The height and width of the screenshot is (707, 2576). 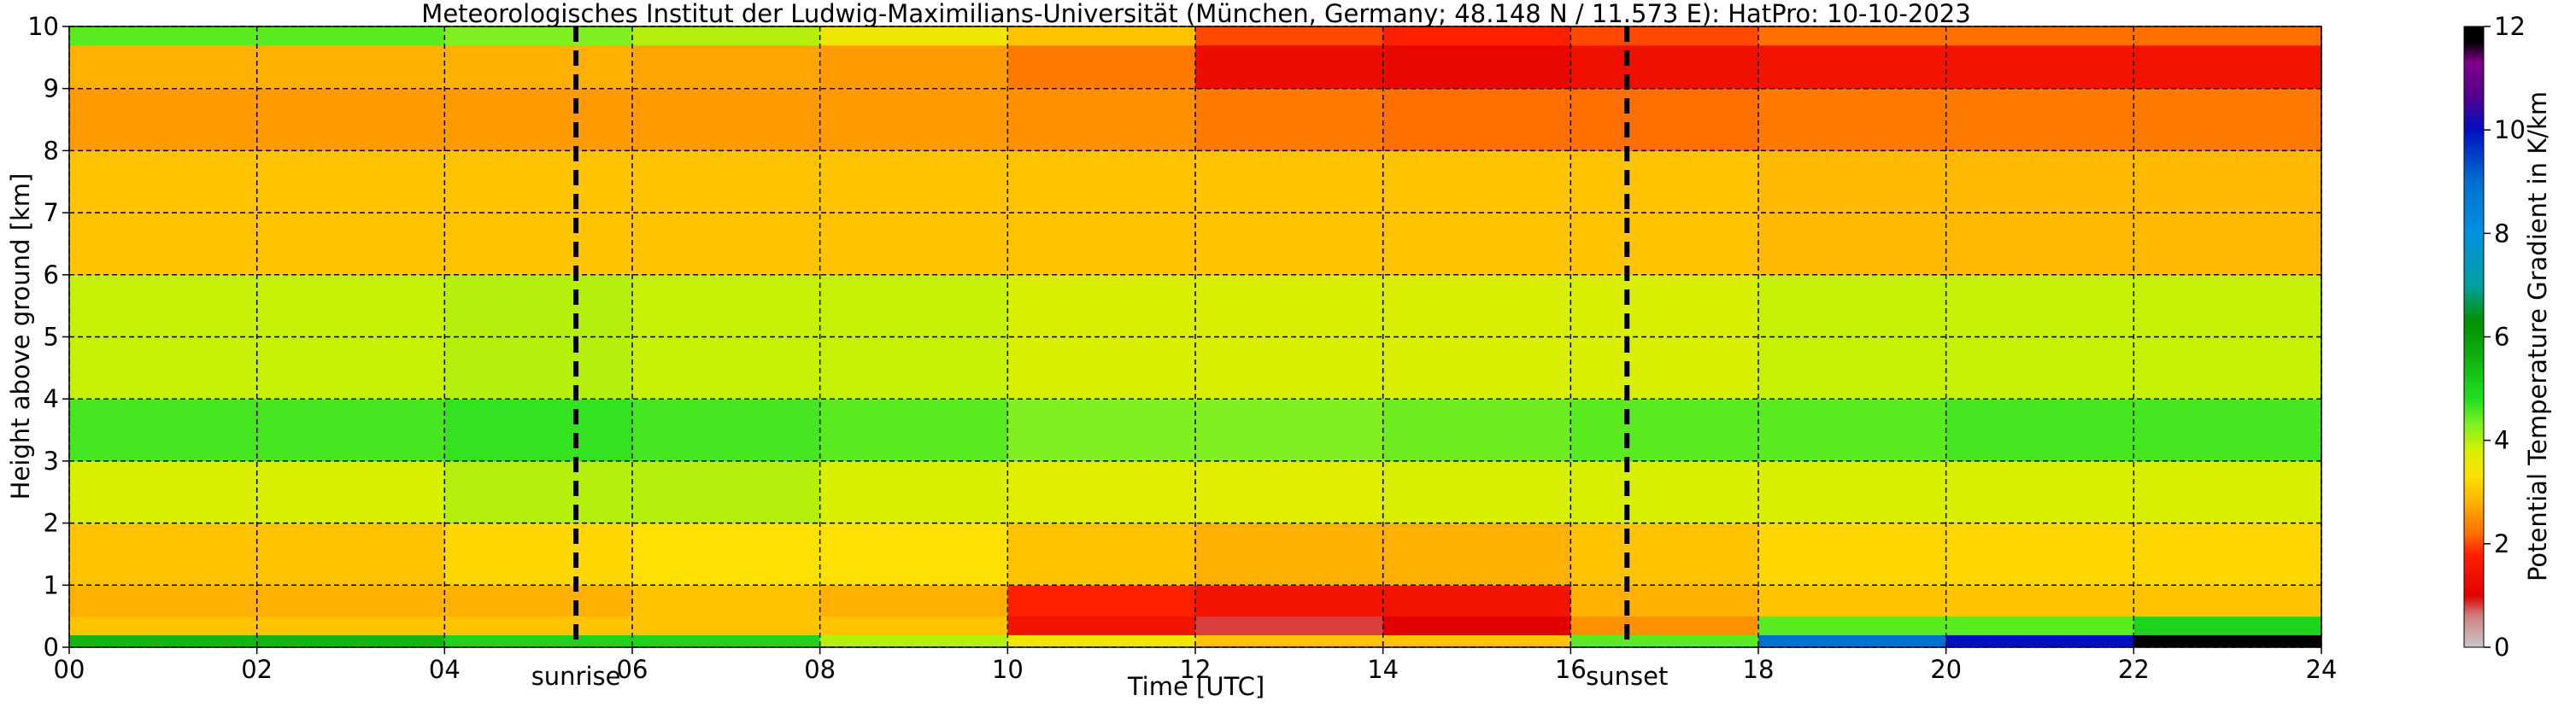 What do you see at coordinates (51, 462) in the screenshot?
I see `y-tick-label: 3` at bounding box center [51, 462].